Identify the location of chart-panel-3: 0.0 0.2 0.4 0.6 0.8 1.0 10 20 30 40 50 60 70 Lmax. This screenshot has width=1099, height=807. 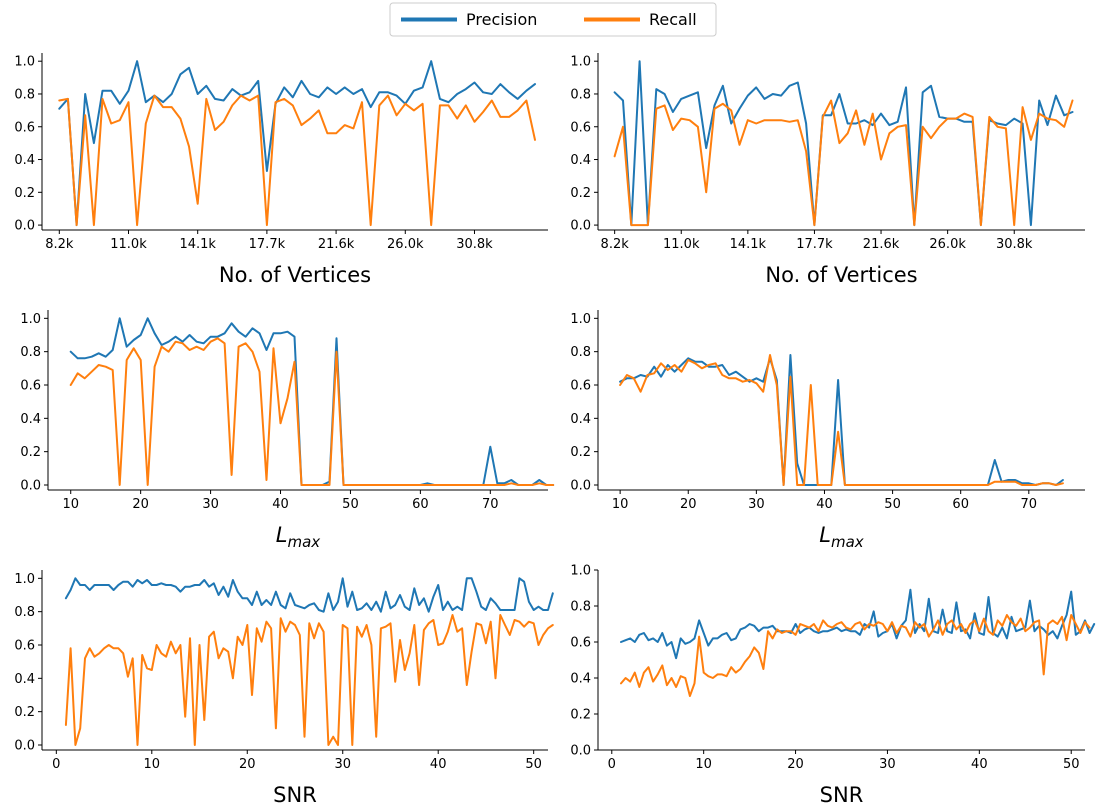
(287, 430).